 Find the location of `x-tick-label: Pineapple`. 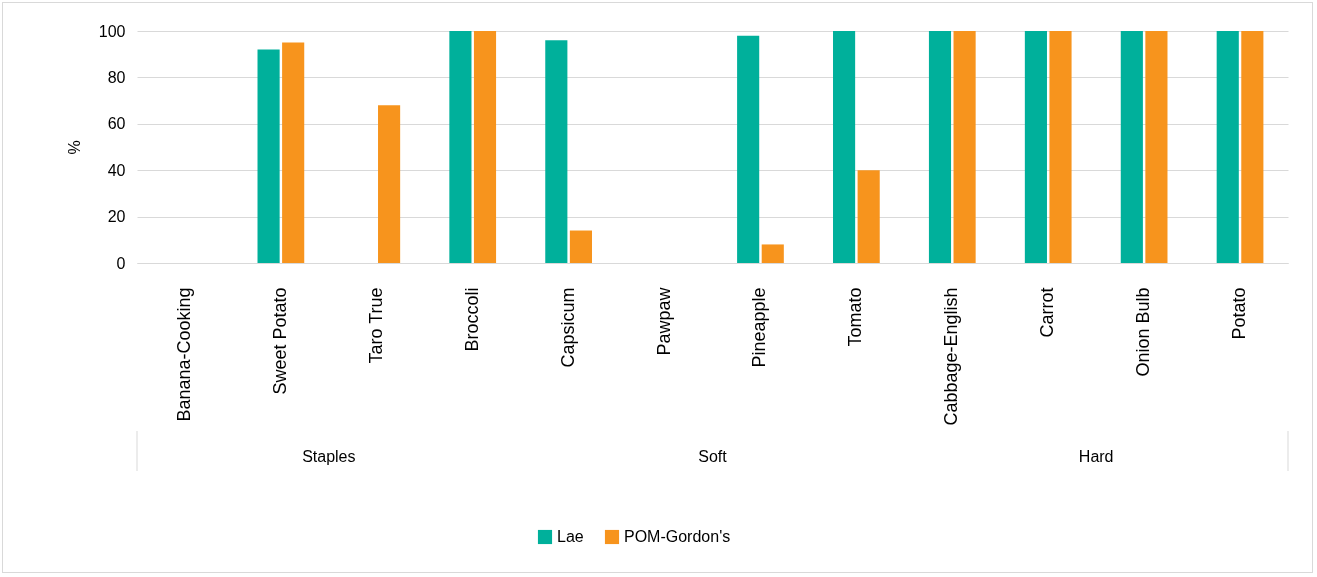

x-tick-label: Pineapple is located at coordinates (759, 327).